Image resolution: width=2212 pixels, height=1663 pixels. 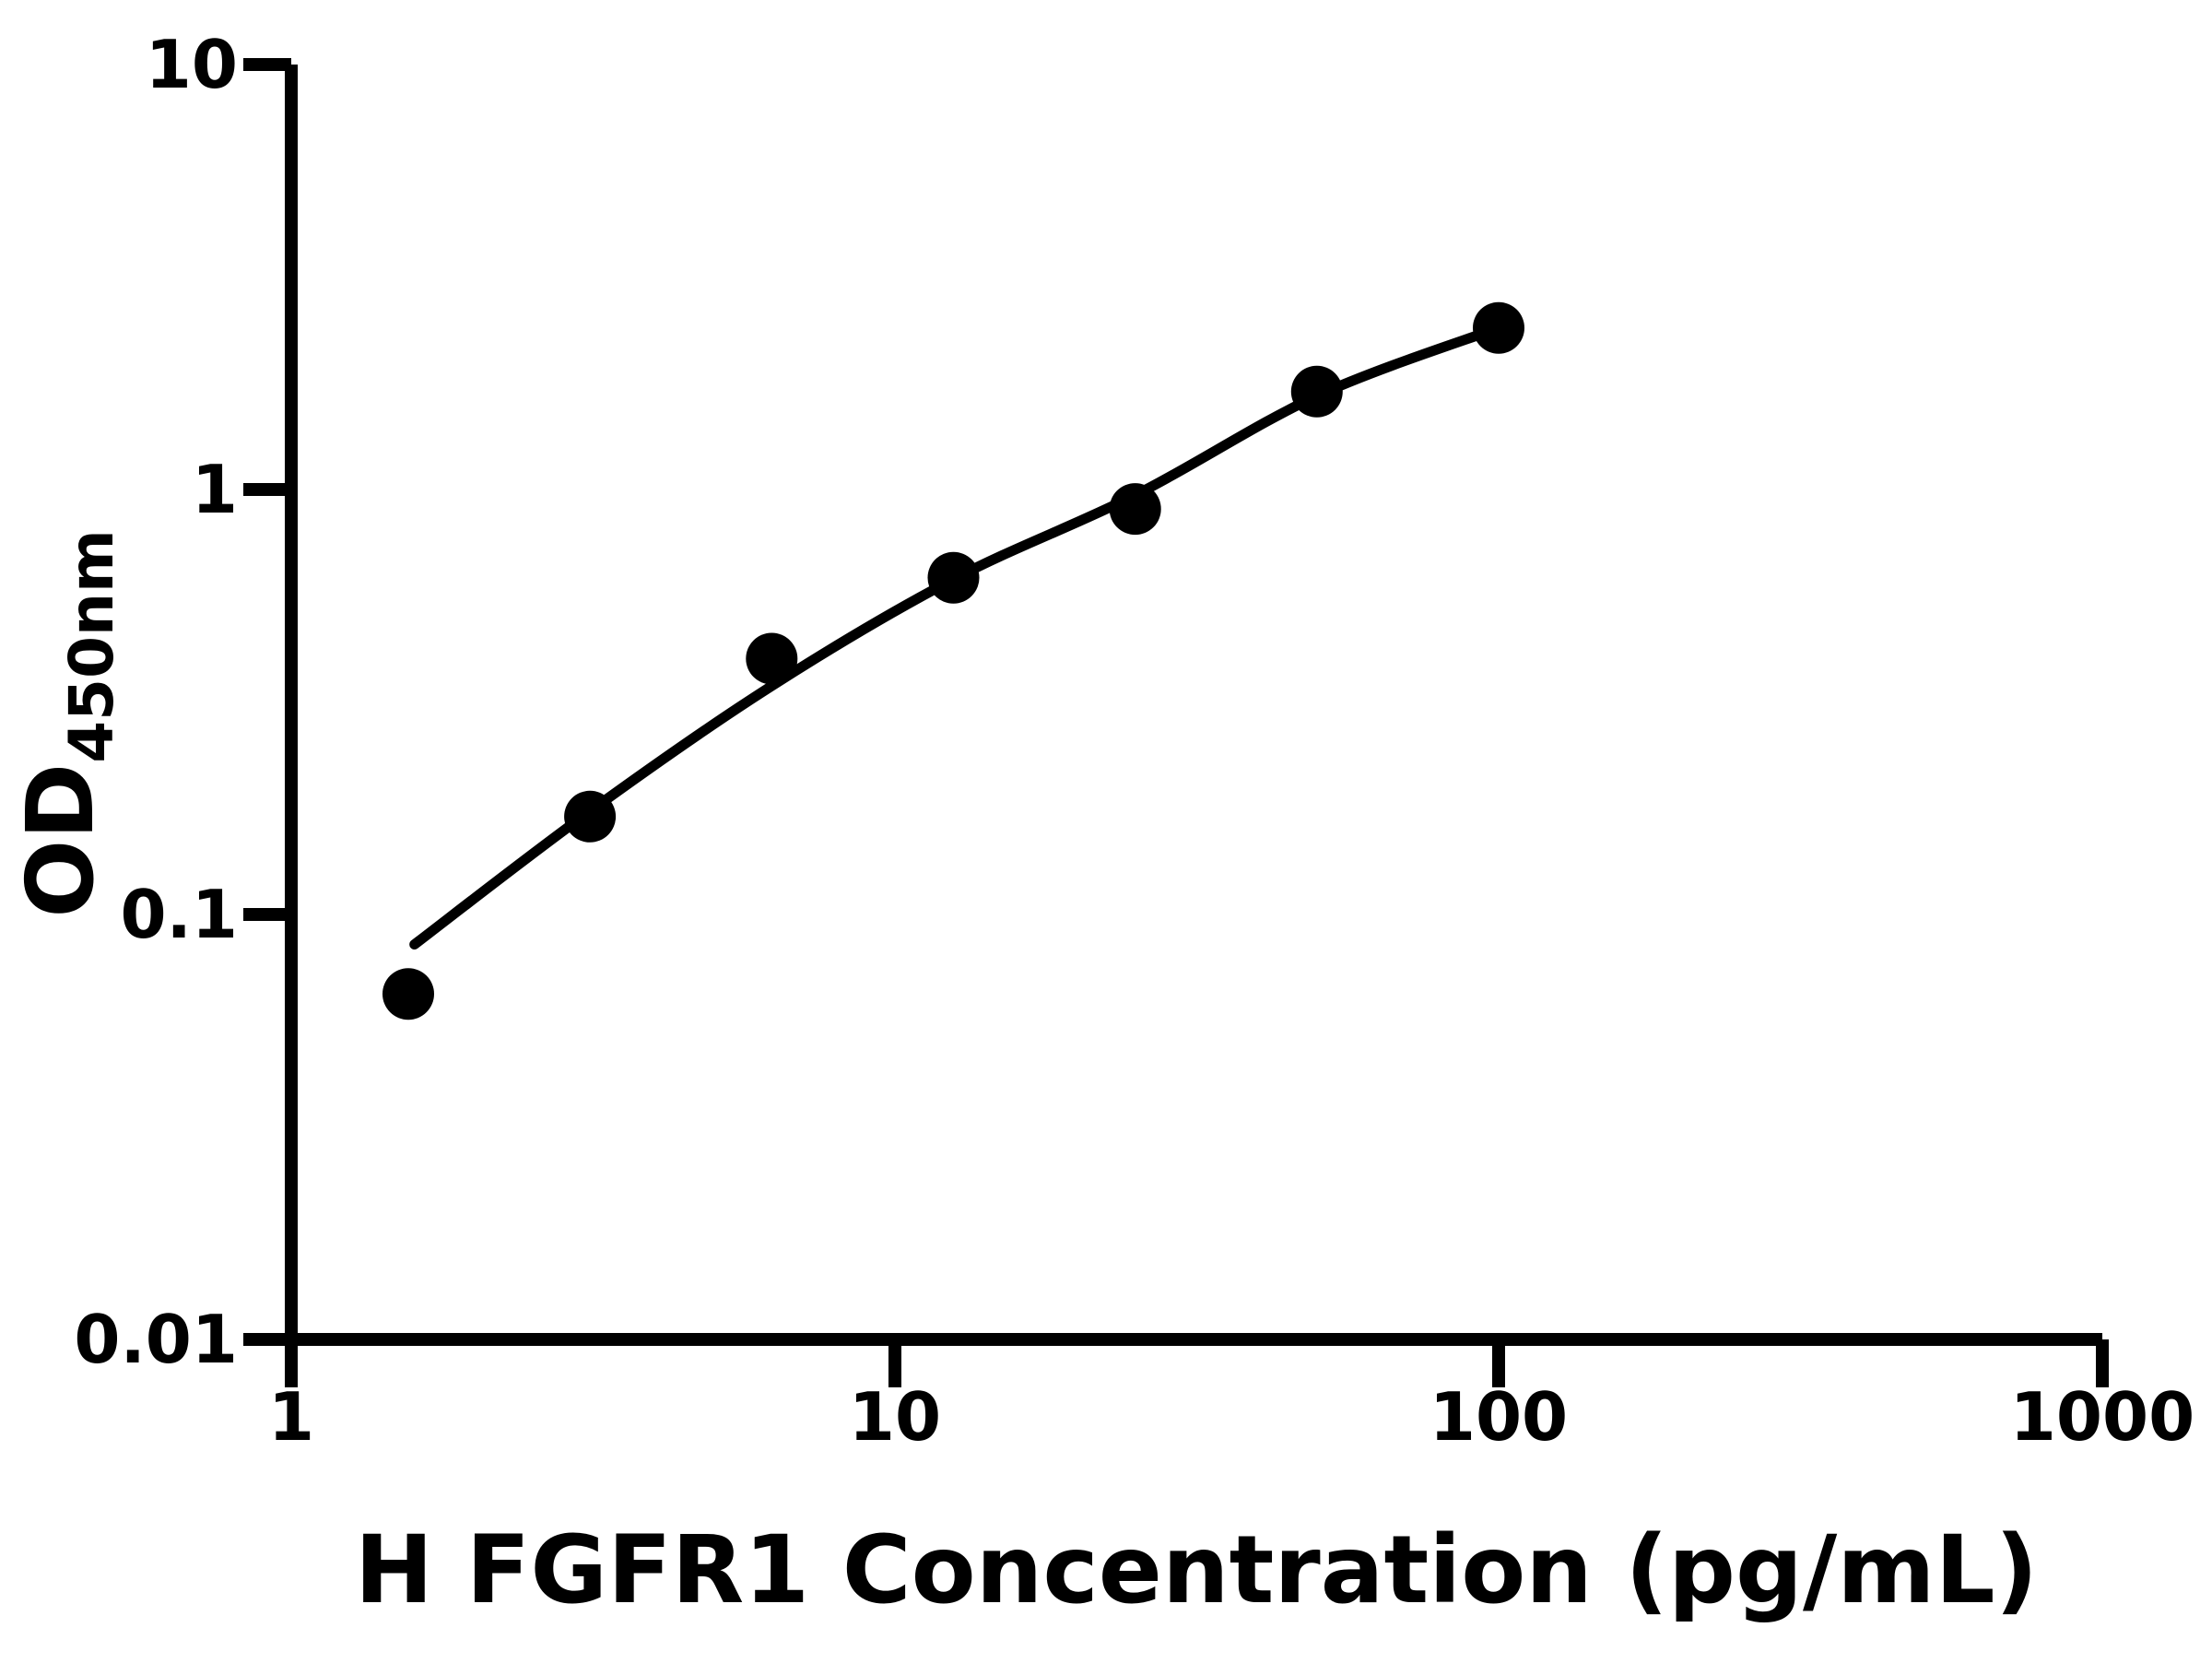 I want to click on x-tick-label: 1000, so click(x=2102, y=1417).